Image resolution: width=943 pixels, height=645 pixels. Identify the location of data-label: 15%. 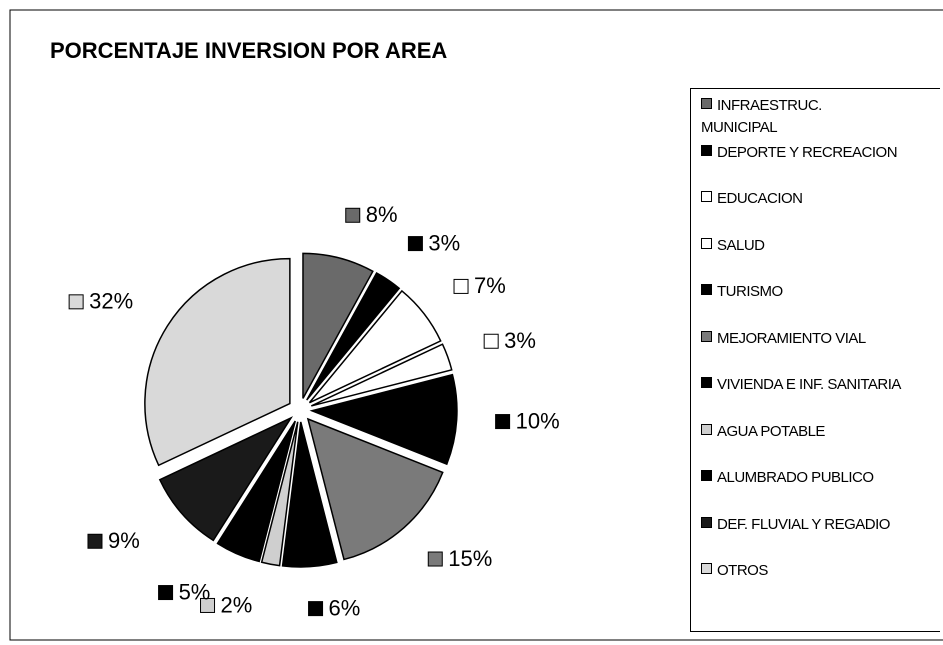
(470, 558).